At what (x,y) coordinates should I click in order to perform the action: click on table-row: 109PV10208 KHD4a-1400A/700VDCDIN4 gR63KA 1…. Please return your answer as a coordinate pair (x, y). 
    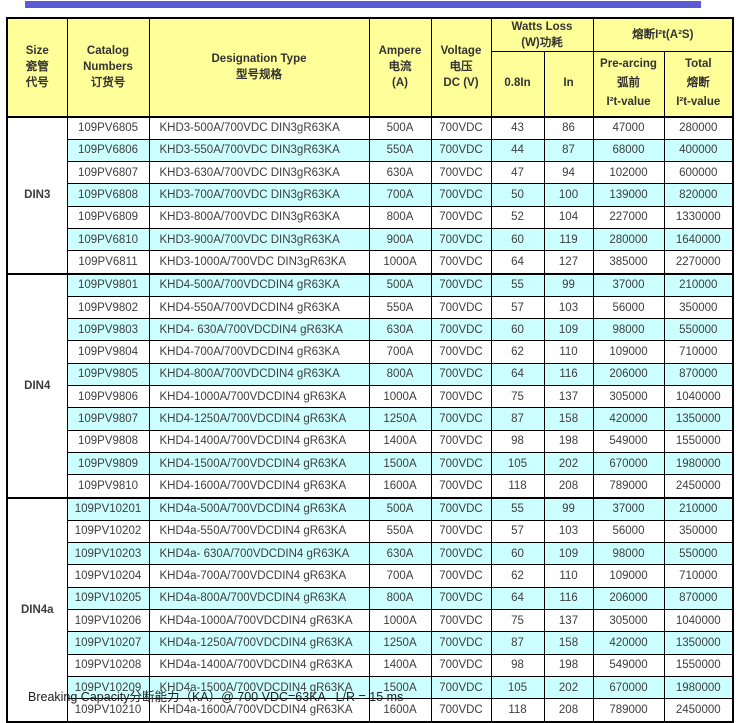
    Looking at the image, I should click on (370, 665).